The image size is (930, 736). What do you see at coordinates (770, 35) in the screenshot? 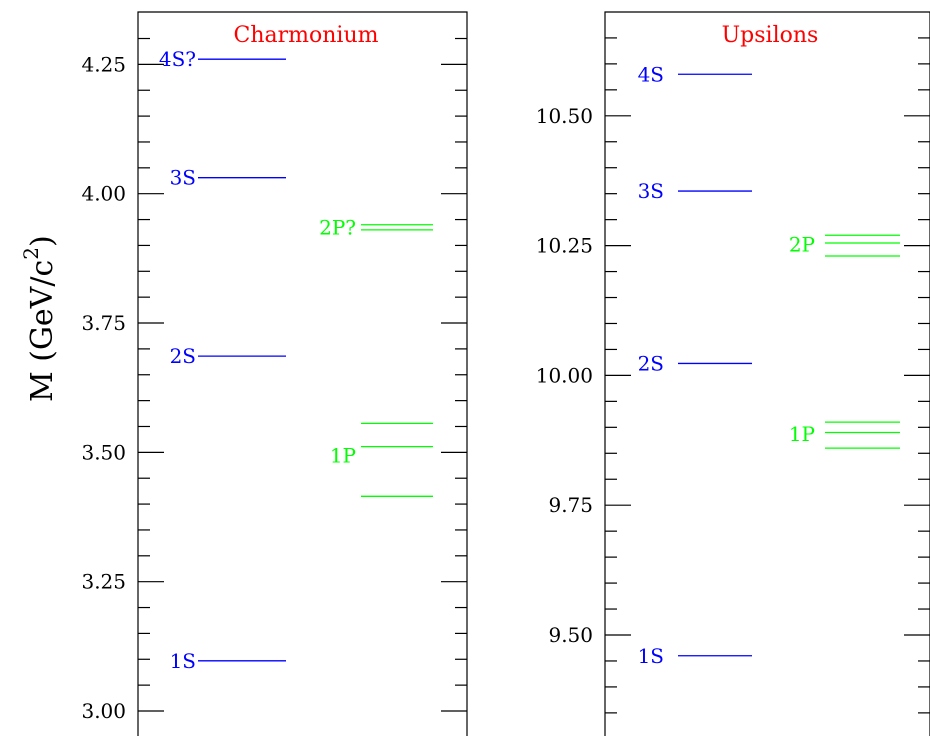
I see `panel-title: Upsilons` at bounding box center [770, 35].